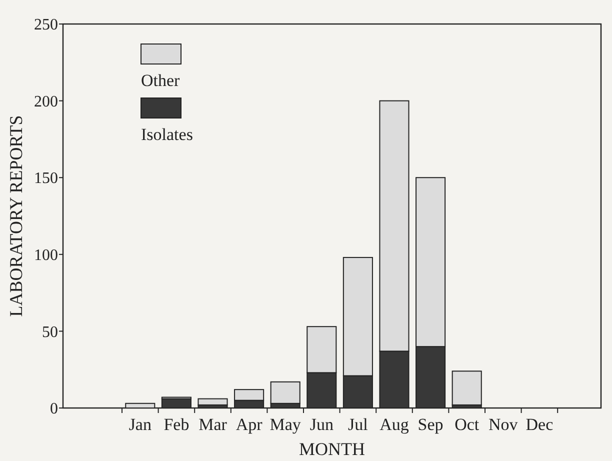  Describe the element at coordinates (286, 424) in the screenshot. I see `x-tick-label: May` at that location.